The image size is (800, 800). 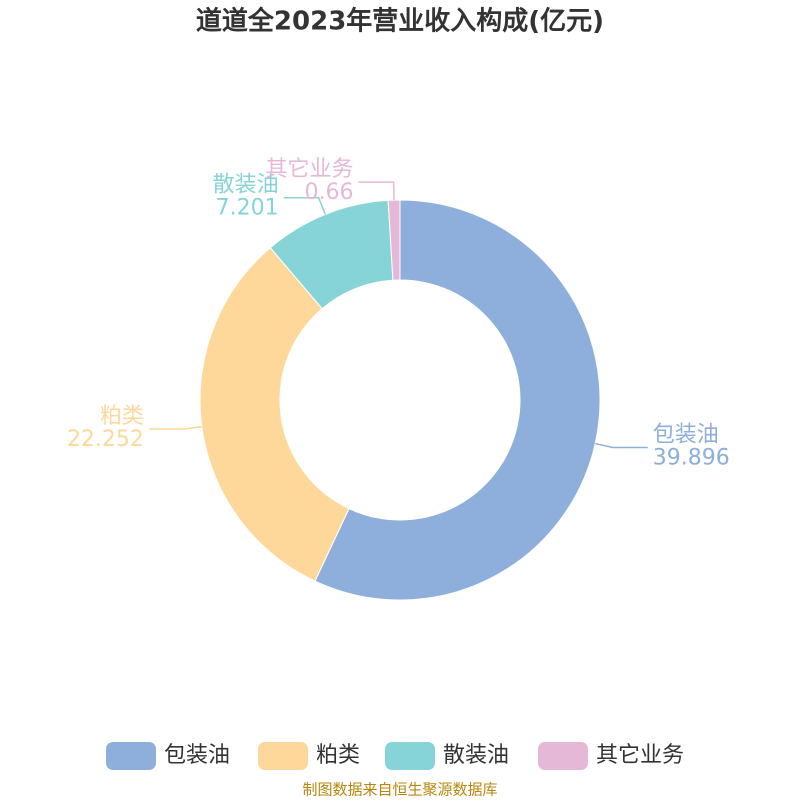 I want to click on value-label: 7.201, so click(x=247, y=208).